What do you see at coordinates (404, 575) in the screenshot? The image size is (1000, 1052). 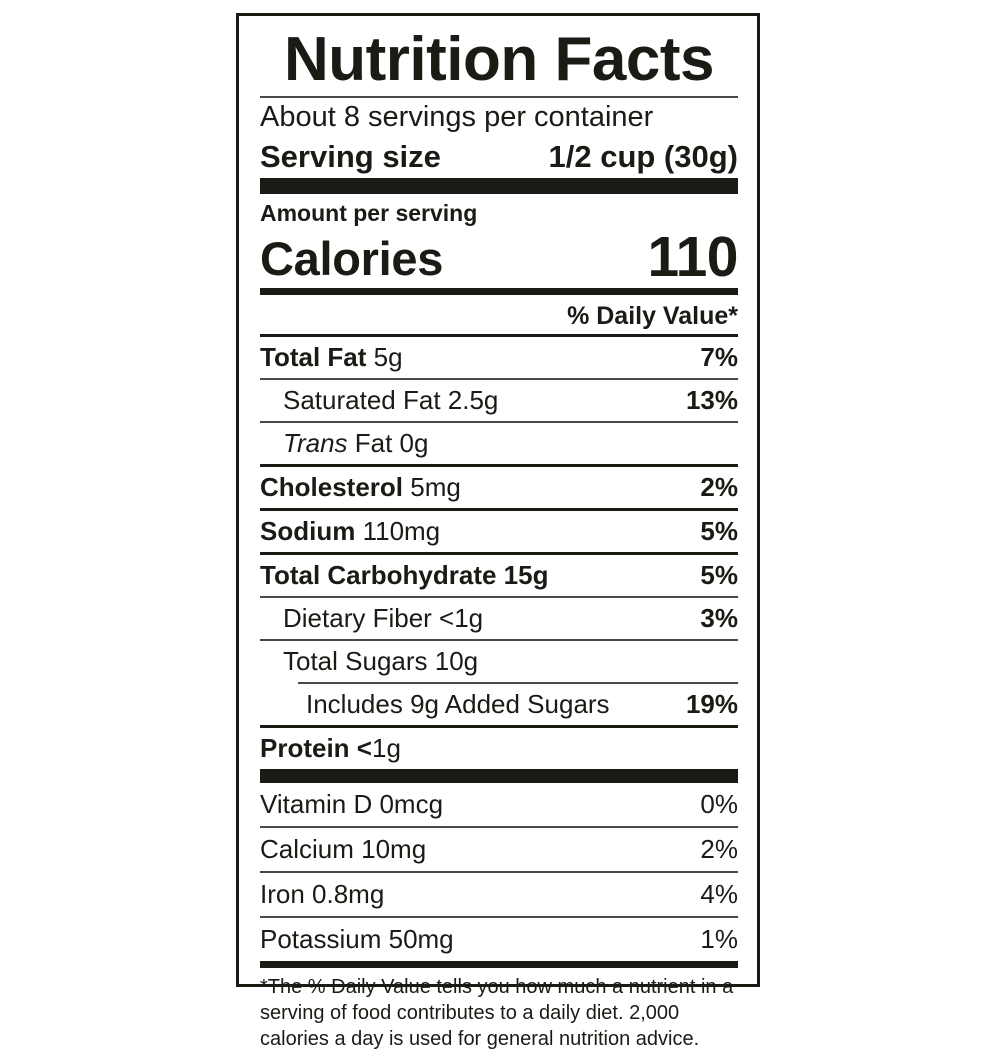 I see `total-carbohydrate-label: Total Carbohydrate 15g` at bounding box center [404, 575].